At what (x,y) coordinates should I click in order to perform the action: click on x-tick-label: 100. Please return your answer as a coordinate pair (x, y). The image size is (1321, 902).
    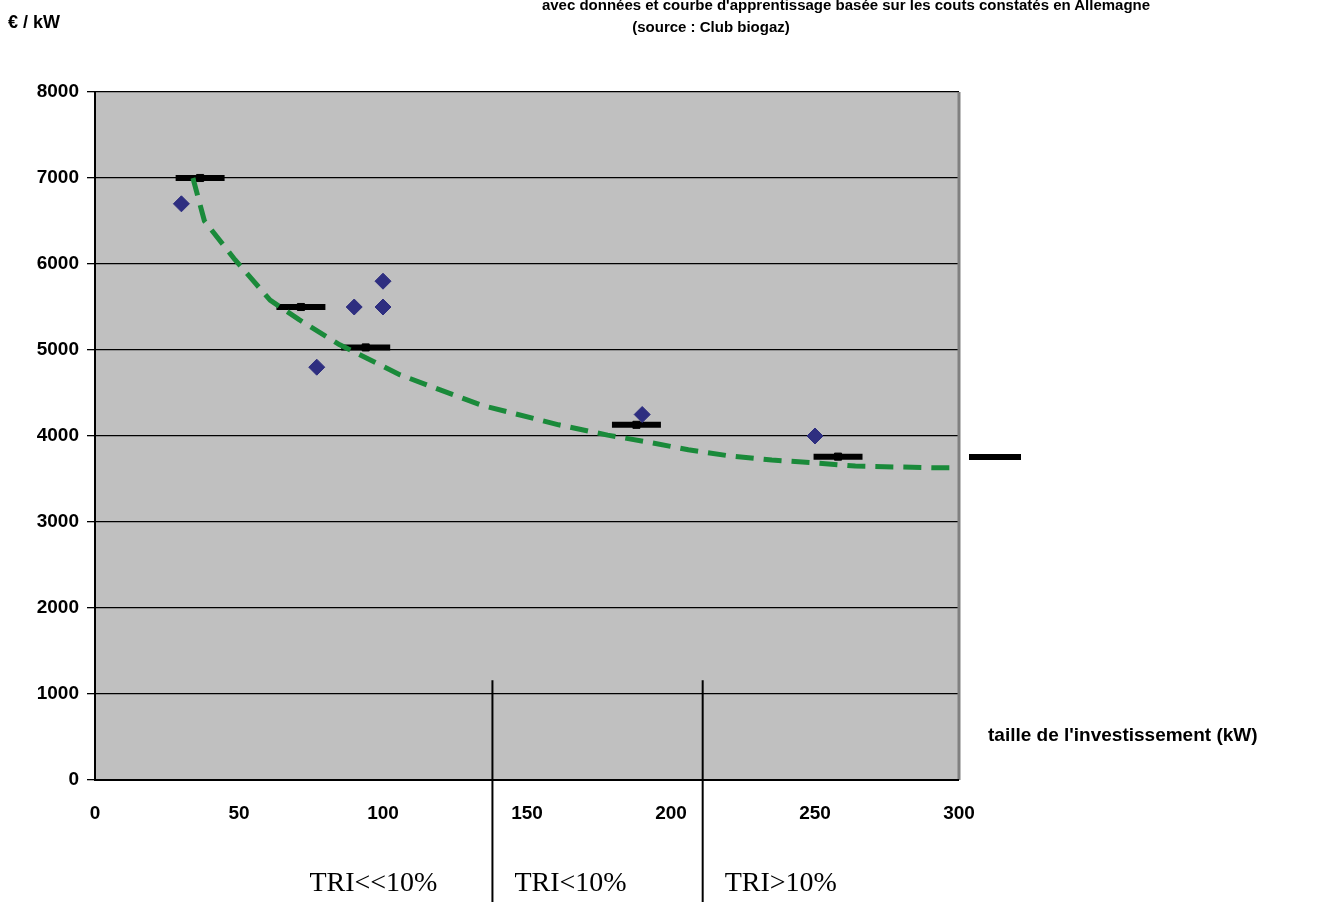
    Looking at the image, I should click on (383, 812).